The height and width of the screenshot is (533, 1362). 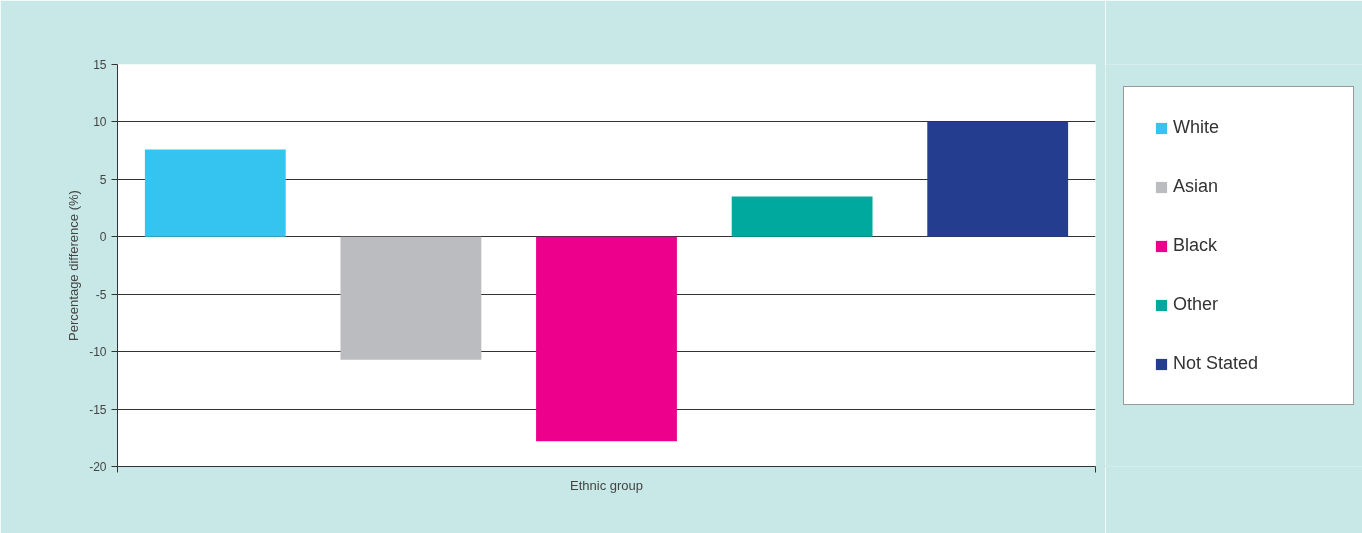 What do you see at coordinates (74, 265) in the screenshot?
I see `y-axis-title: Percentage difference (%)` at bounding box center [74, 265].